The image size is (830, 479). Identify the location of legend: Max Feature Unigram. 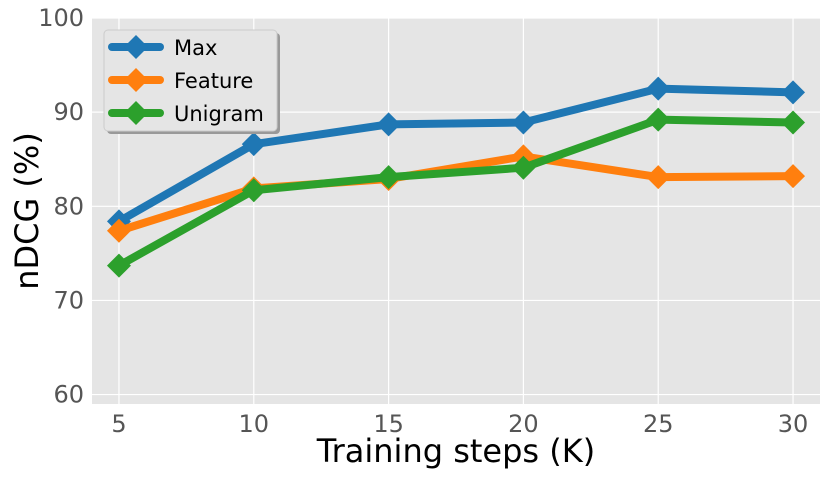
(191, 81).